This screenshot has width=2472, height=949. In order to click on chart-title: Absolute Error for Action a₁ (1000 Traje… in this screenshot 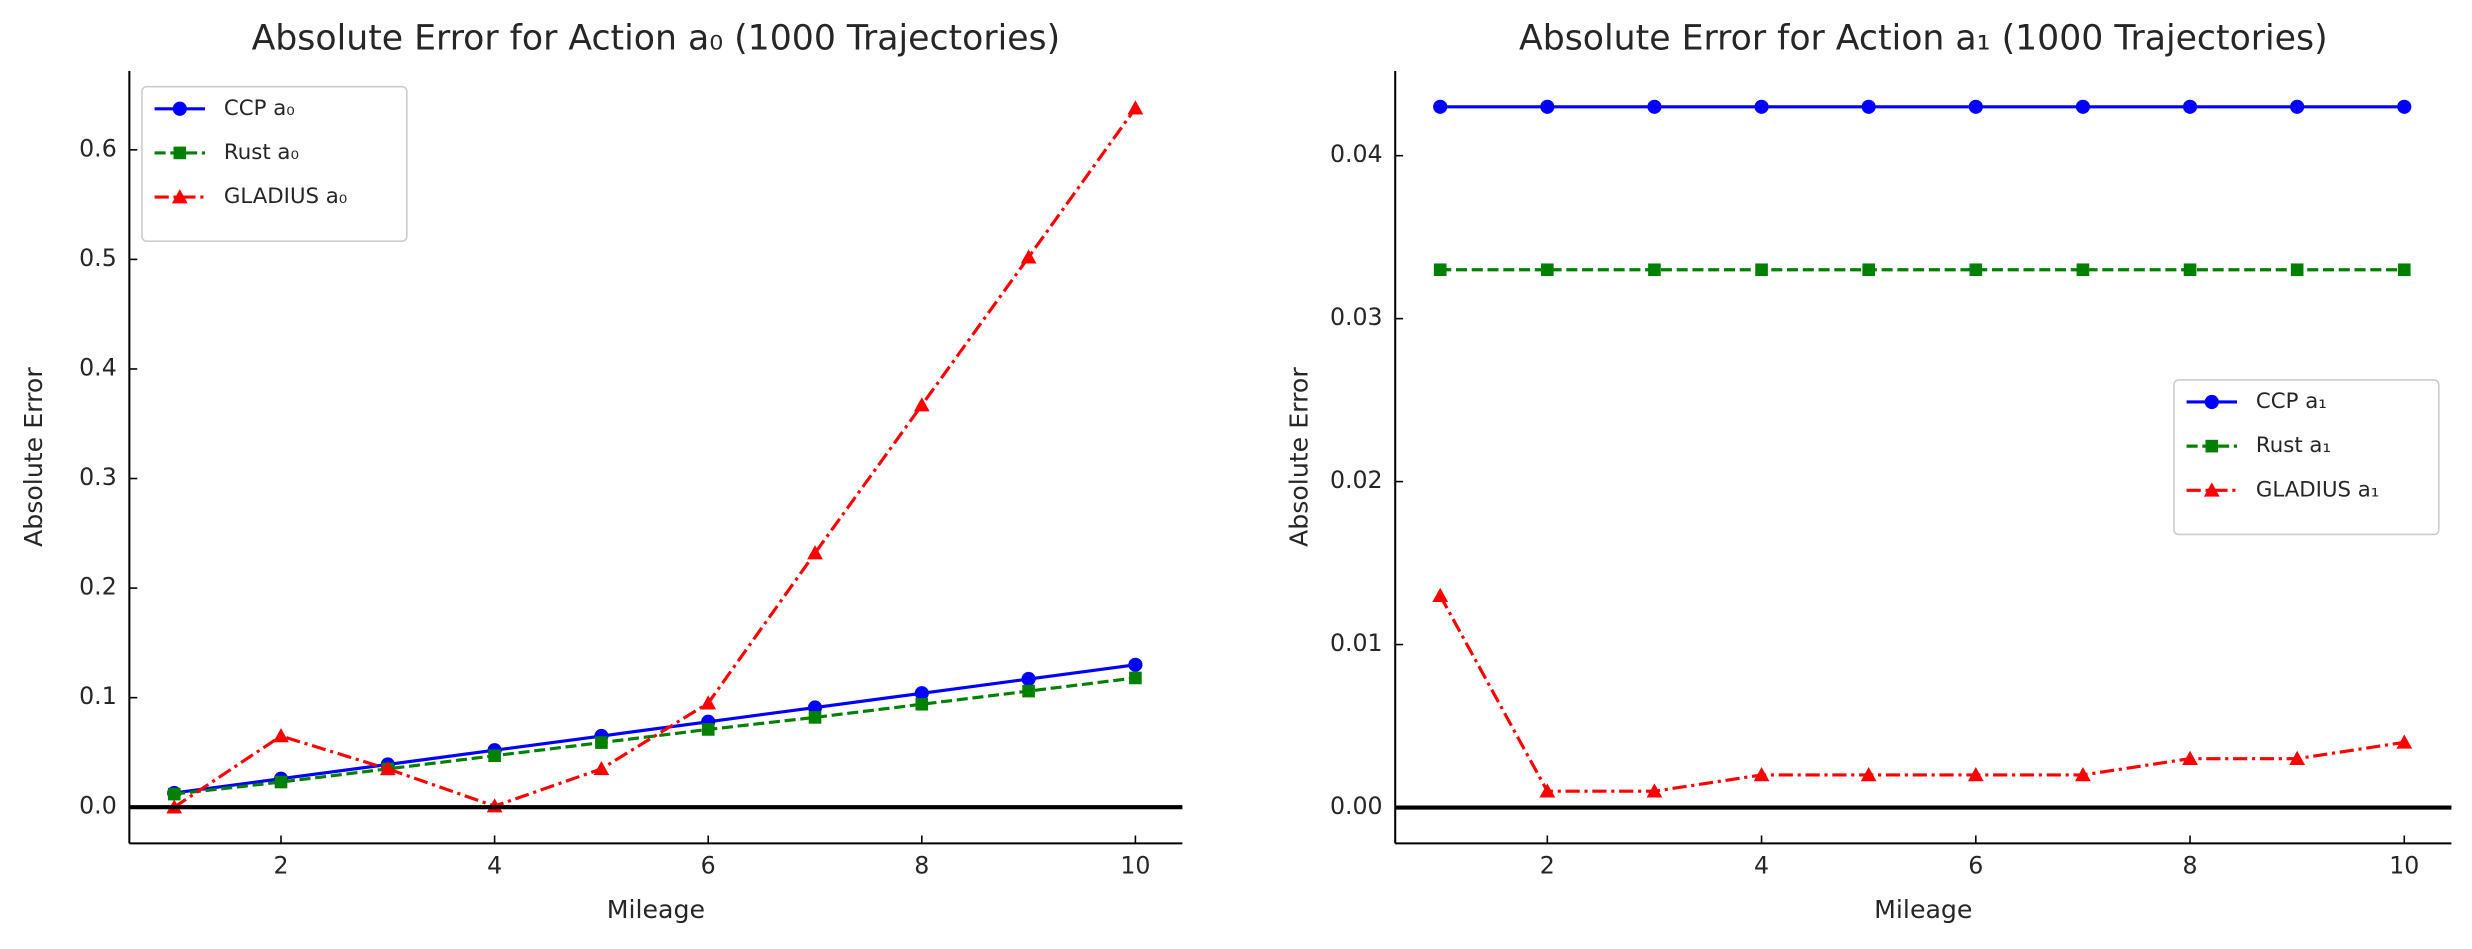, I will do `click(1923, 38)`.